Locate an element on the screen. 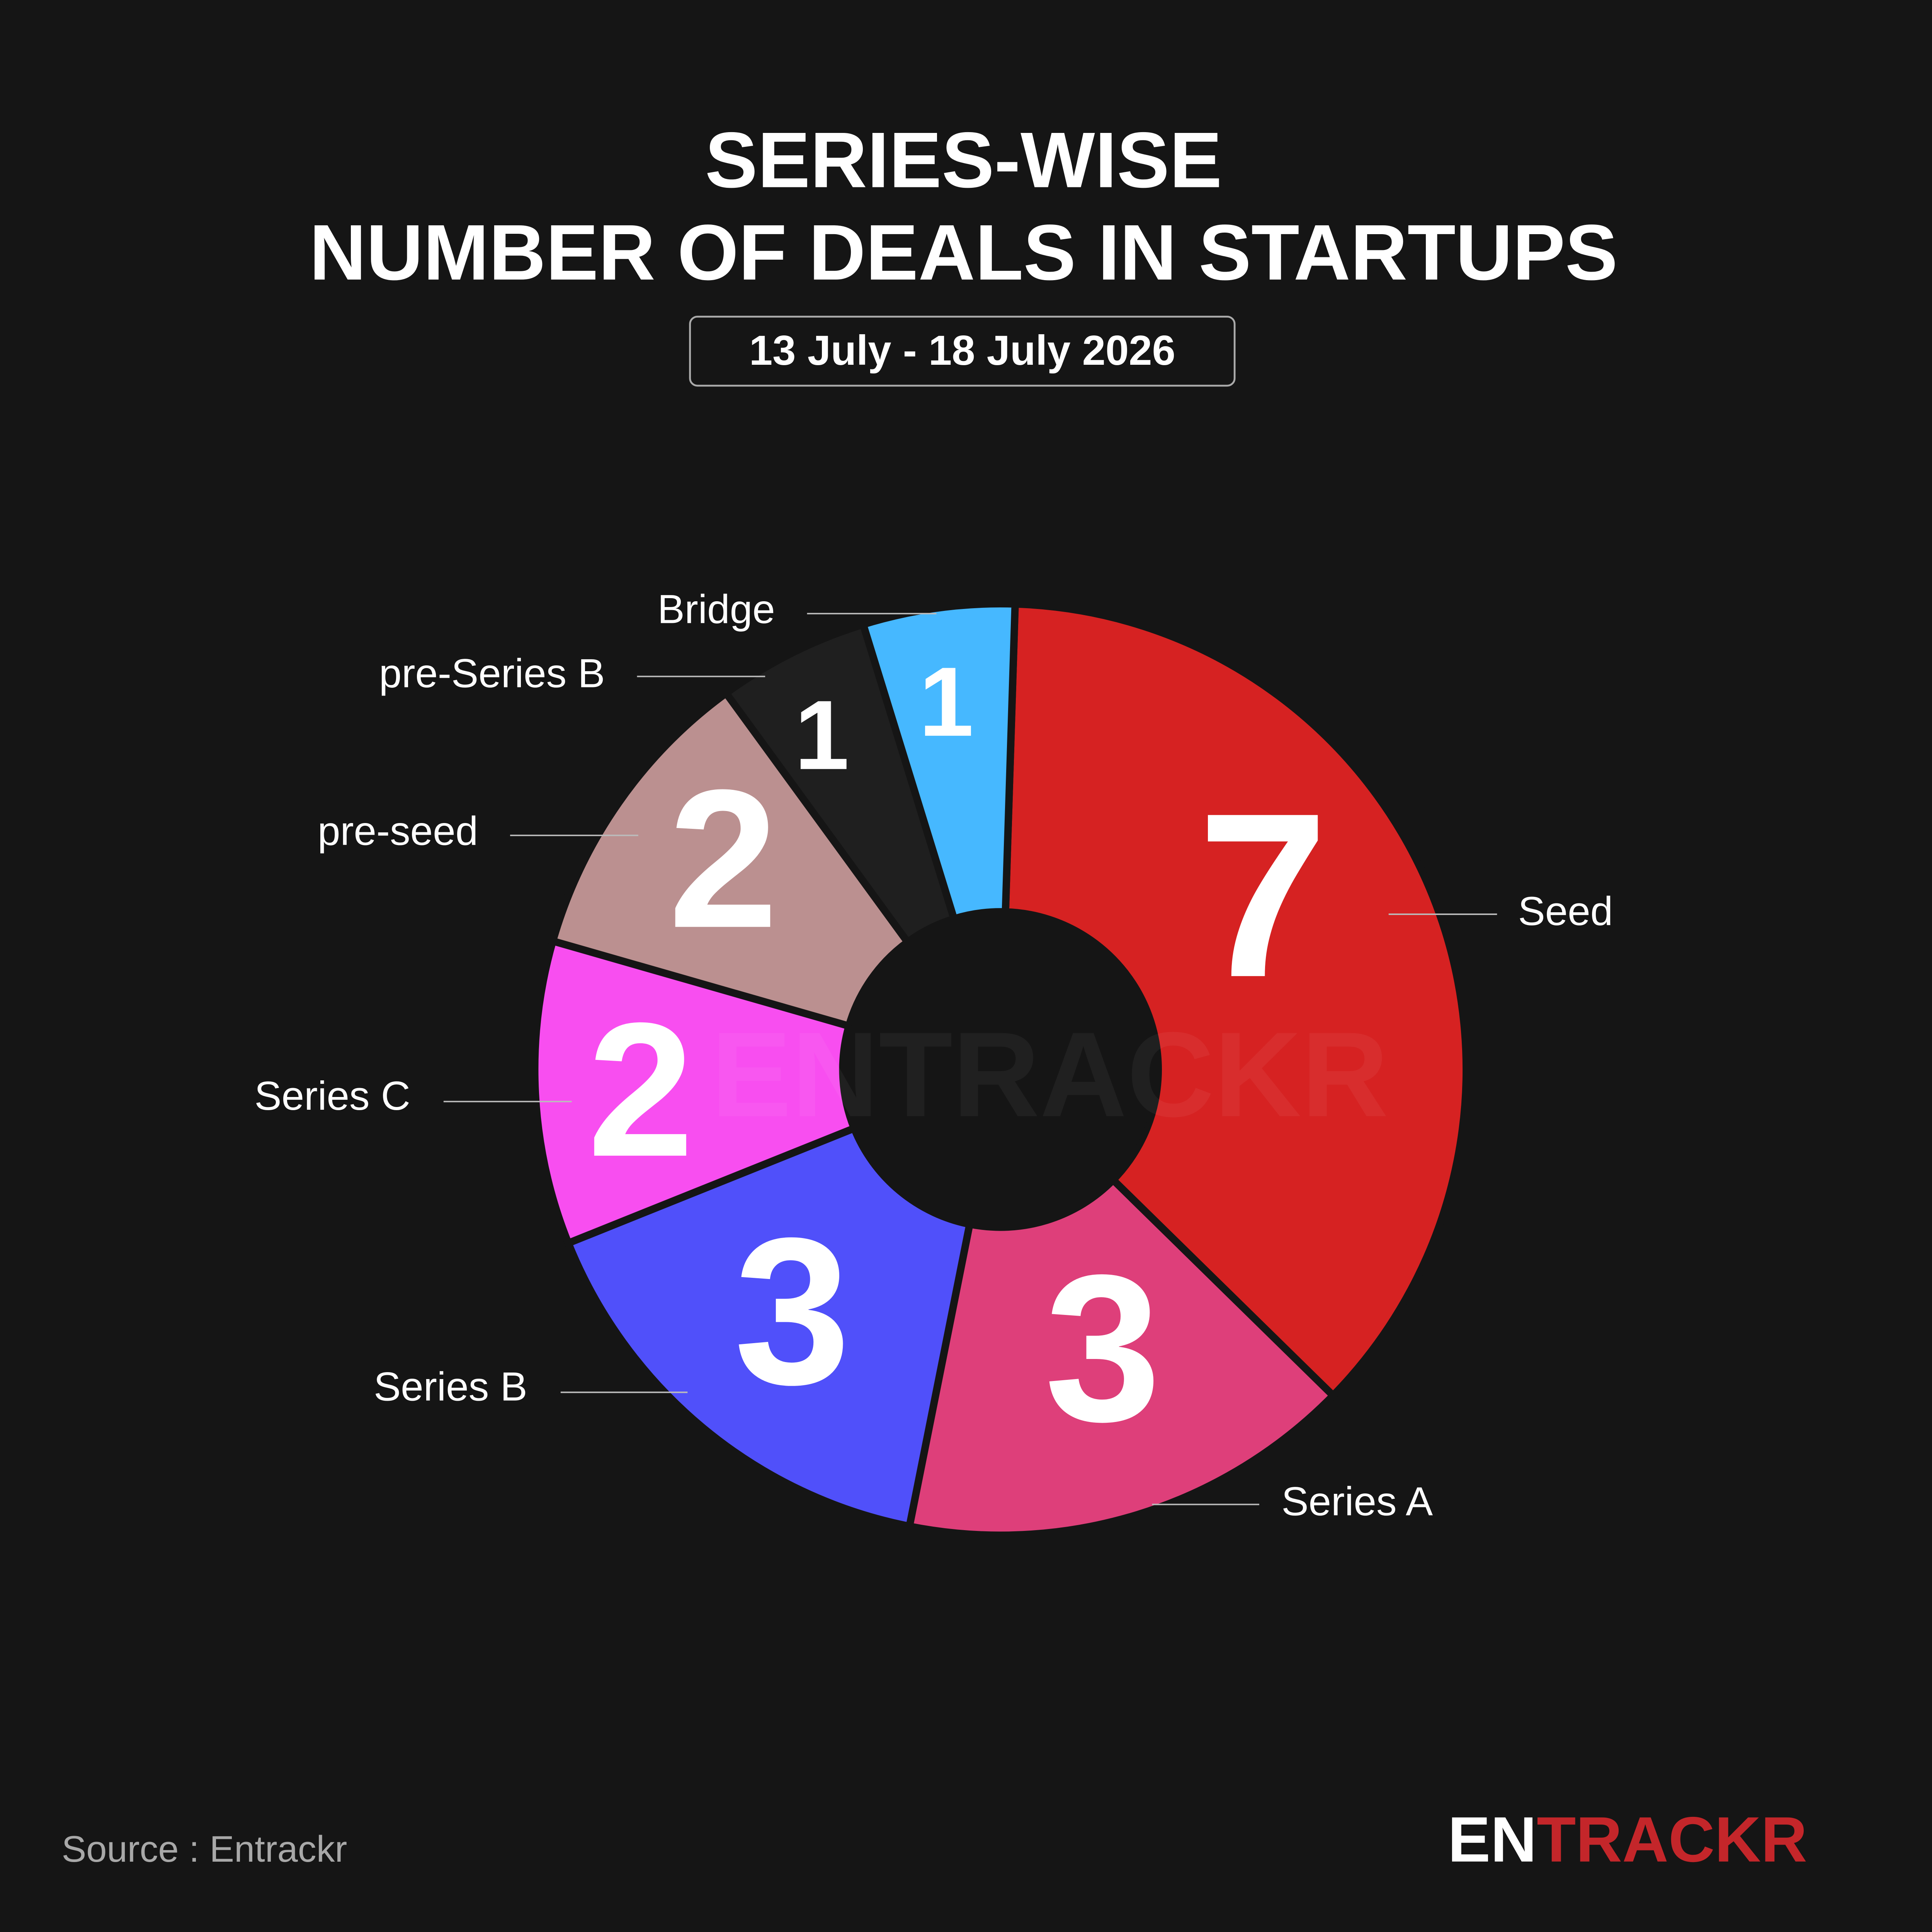 Image resolution: width=1932 pixels, height=1932 pixels. watermark: ENTRACKR is located at coordinates (1049, 1074).